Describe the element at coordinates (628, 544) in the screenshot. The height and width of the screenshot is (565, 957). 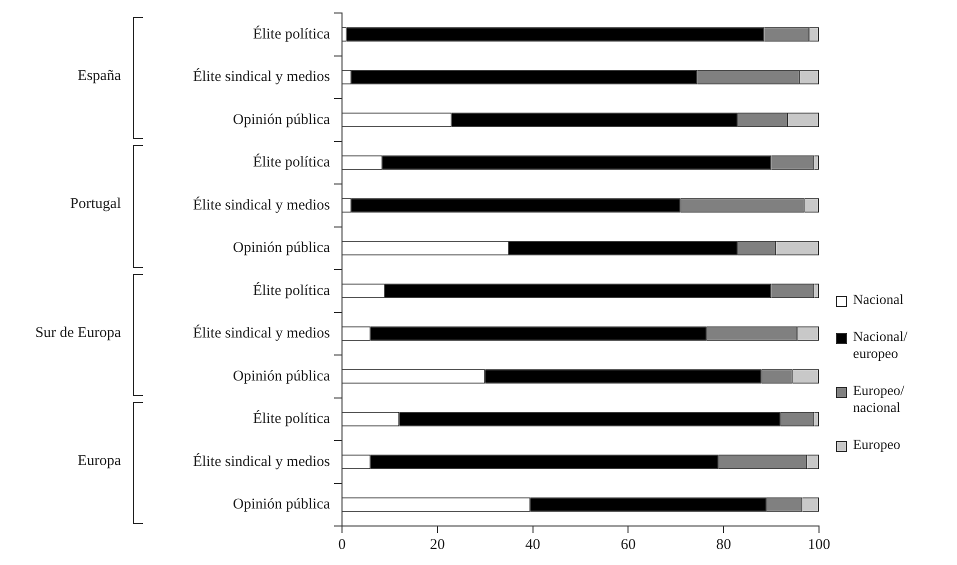
I see `x-tick-label: 60` at that location.